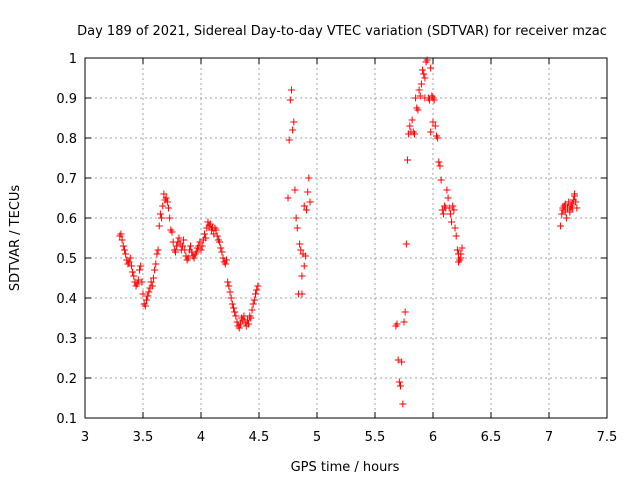 The width and height of the screenshot is (640, 480). I want to click on x-tick-label: 5.5, so click(375, 437).